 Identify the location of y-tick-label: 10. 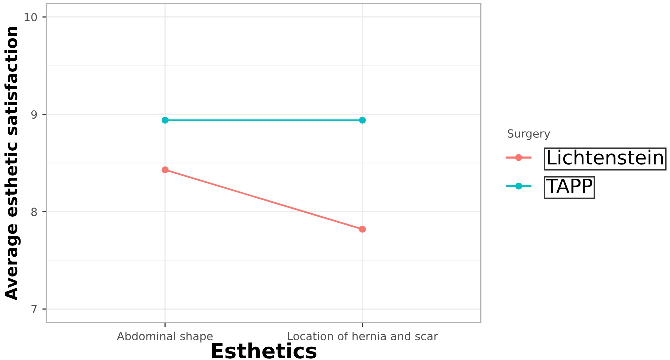
(31, 17).